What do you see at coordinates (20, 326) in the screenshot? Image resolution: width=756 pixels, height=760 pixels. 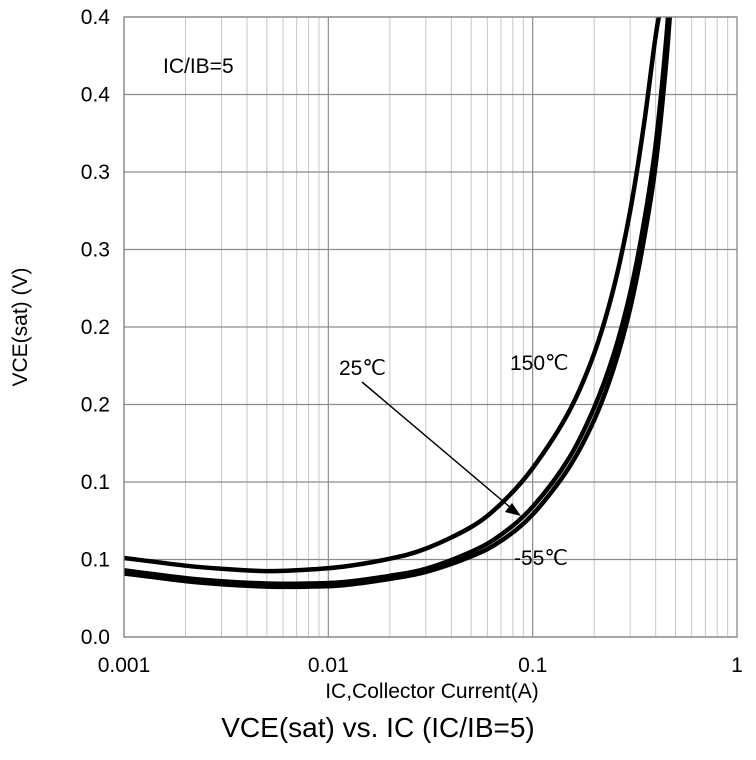 I see `y-axis-title: VCE(sat) (V)` at bounding box center [20, 326].